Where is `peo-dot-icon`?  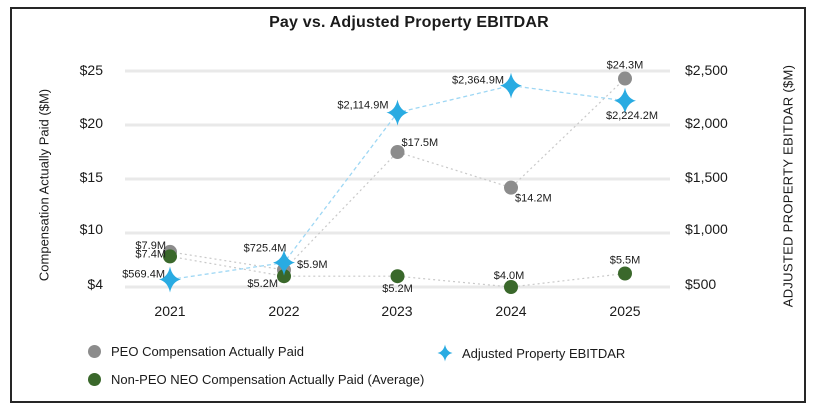 peo-dot-icon is located at coordinates (94, 351).